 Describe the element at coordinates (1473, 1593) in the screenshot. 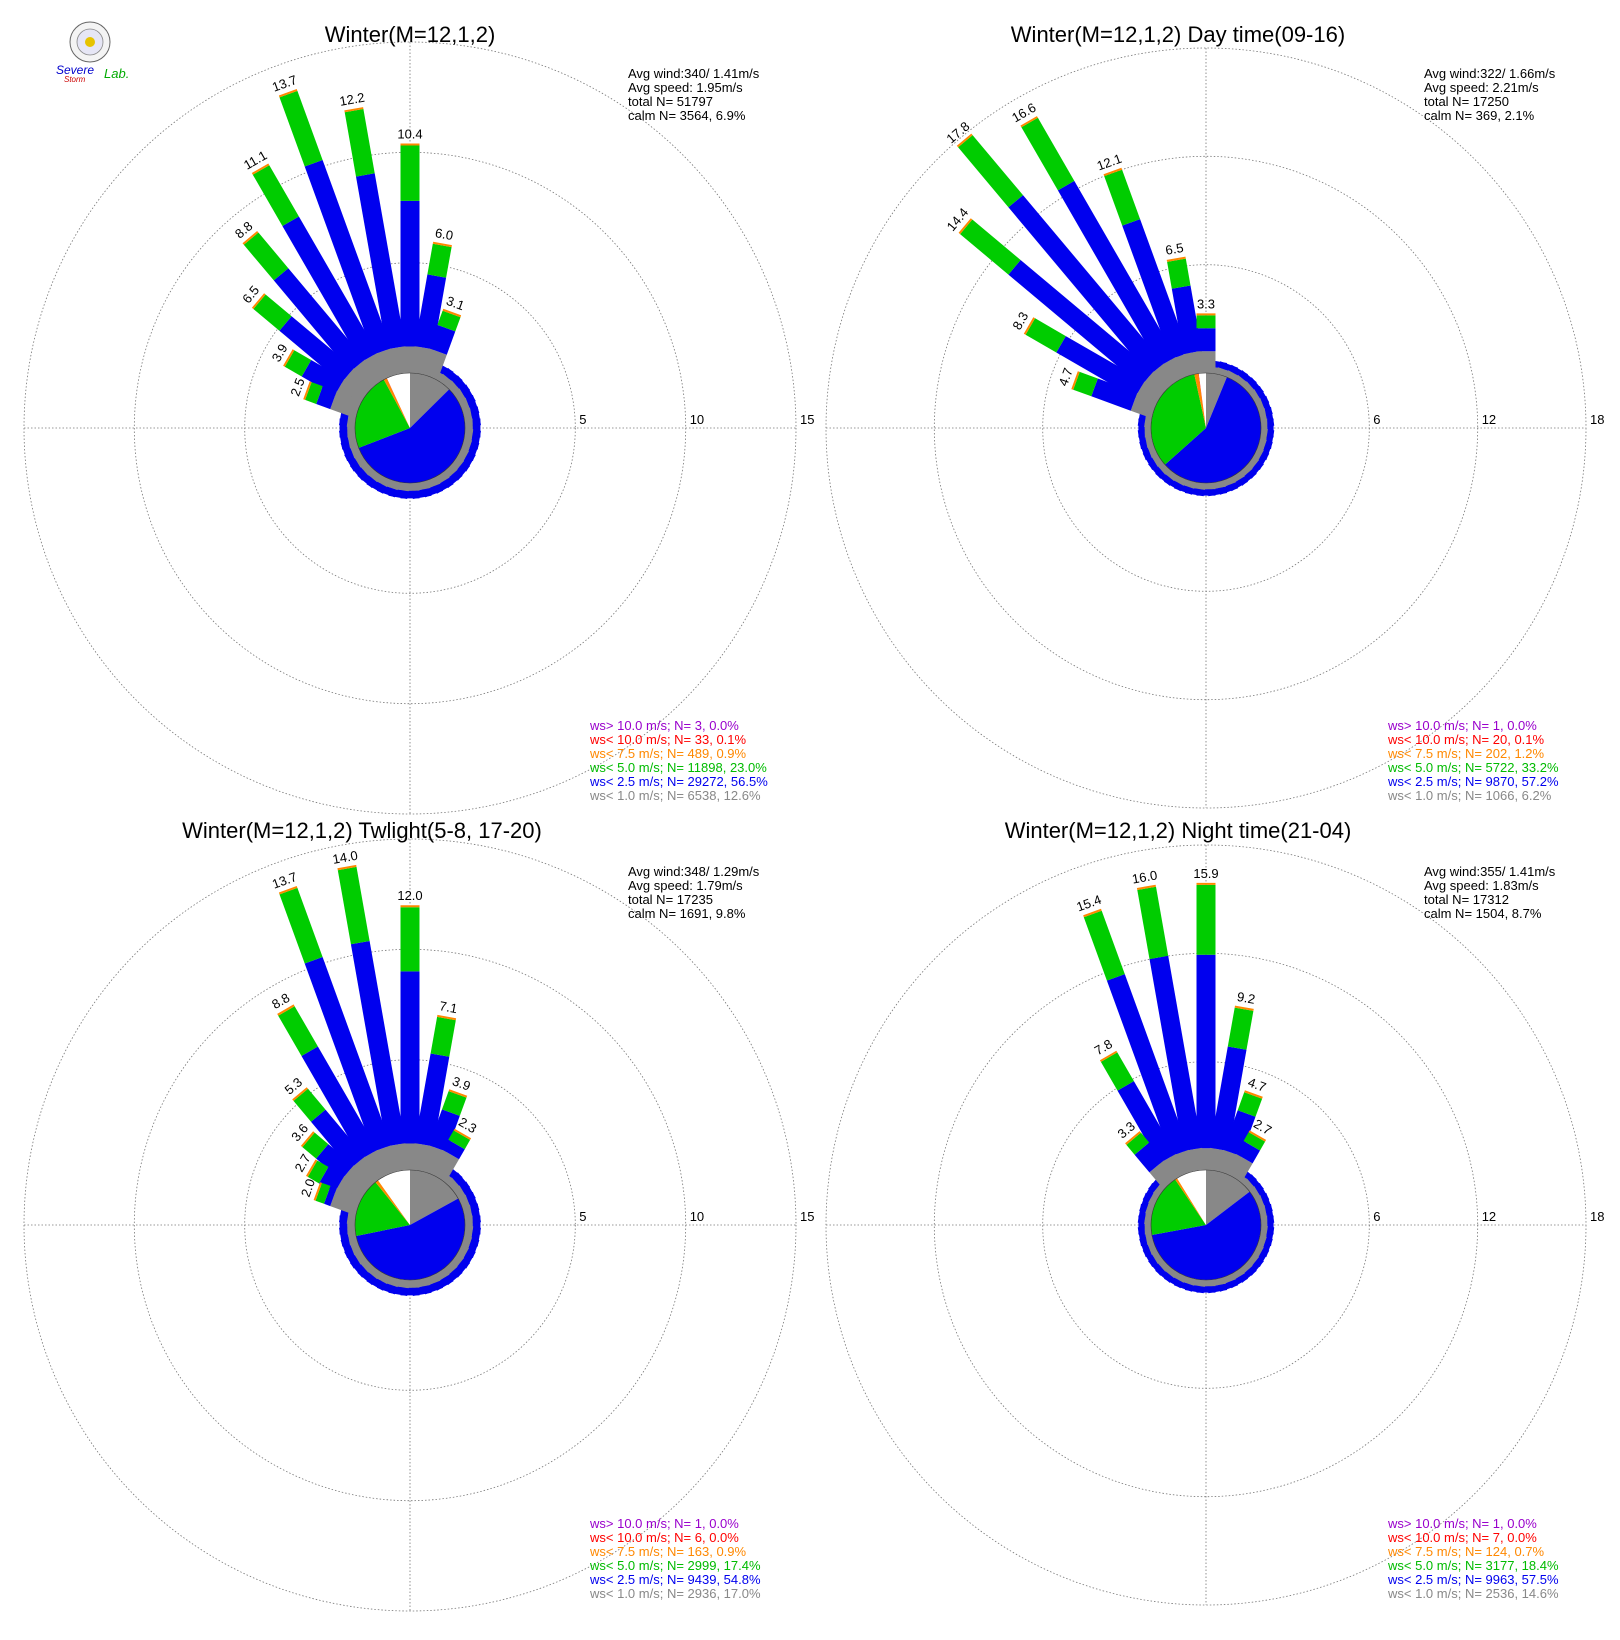

I see `legend-entry: ws< 1.0 m/s; N= 2536, 14.6%` at that location.